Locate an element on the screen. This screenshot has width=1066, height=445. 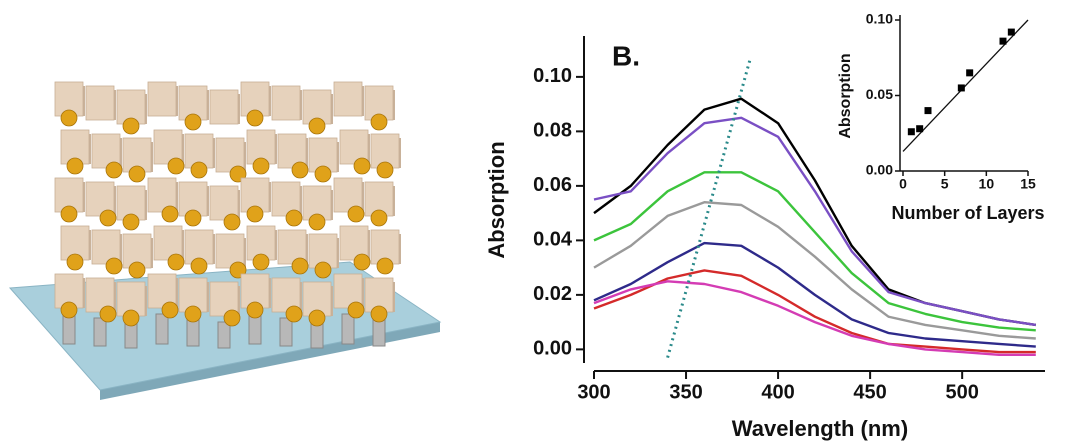
y-tick-label: 0.04 is located at coordinates (553, 240).